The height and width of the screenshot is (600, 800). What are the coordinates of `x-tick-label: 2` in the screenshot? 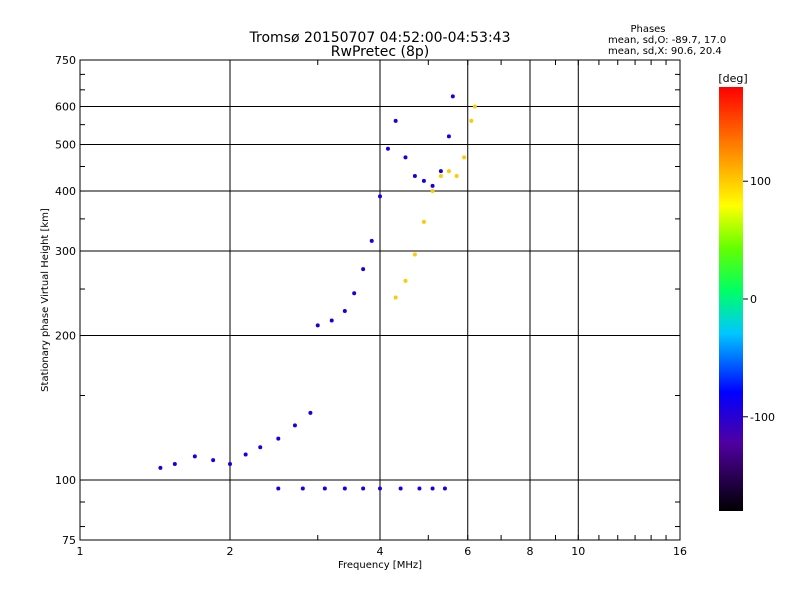 It's located at (230, 551).